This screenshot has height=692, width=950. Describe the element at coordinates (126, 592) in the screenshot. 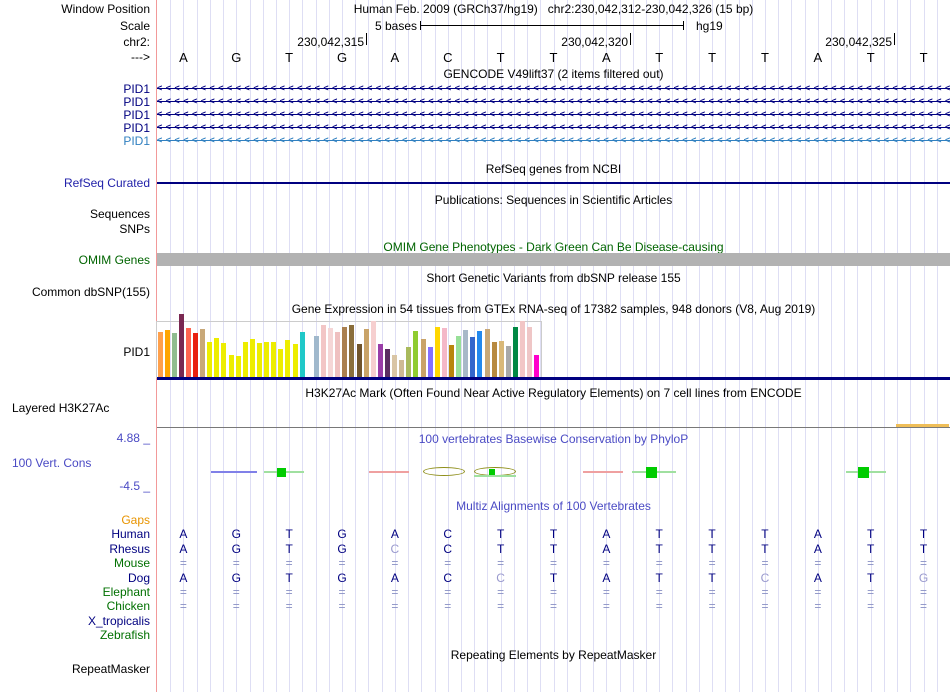

I see `species-label-elephant: Elephant` at that location.